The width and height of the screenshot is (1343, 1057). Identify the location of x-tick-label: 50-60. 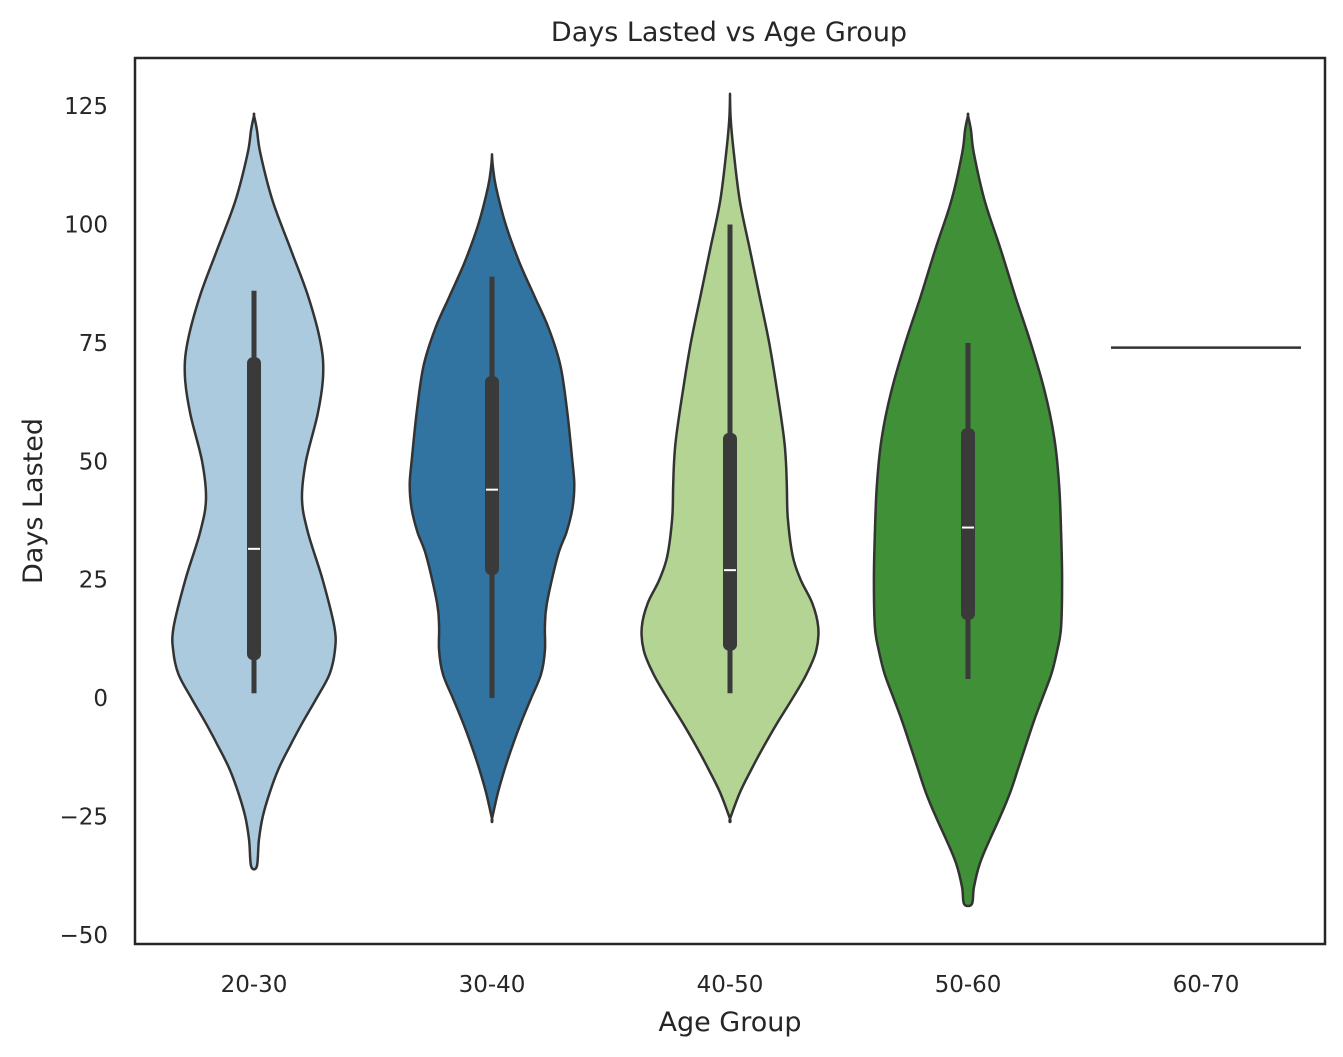
(968, 985).